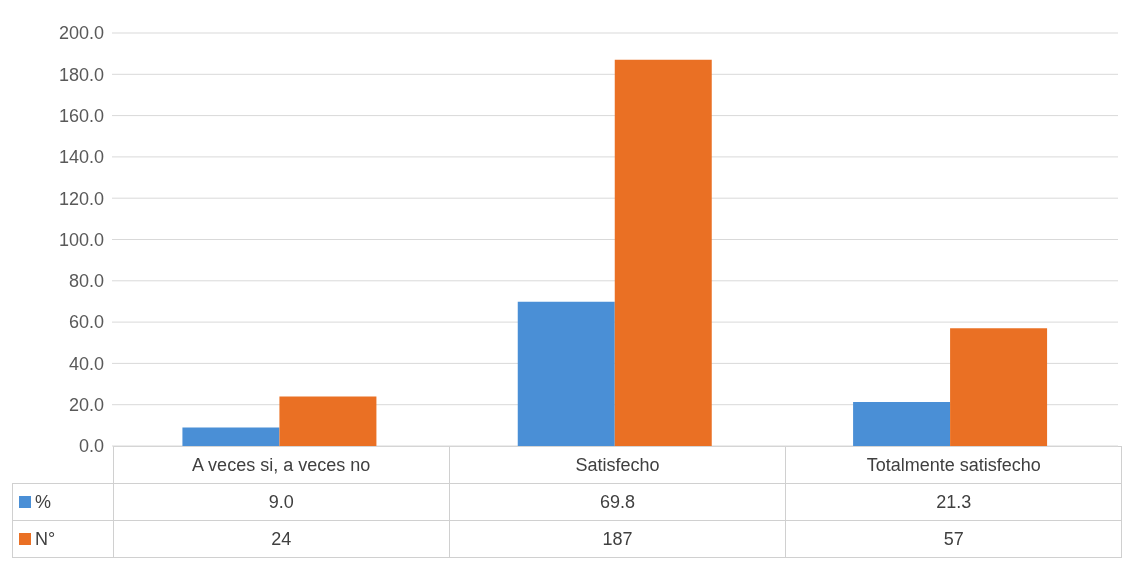 The width and height of the screenshot is (1145, 574). Describe the element at coordinates (62, 502) in the screenshot. I see `legend-label: %` at that location.